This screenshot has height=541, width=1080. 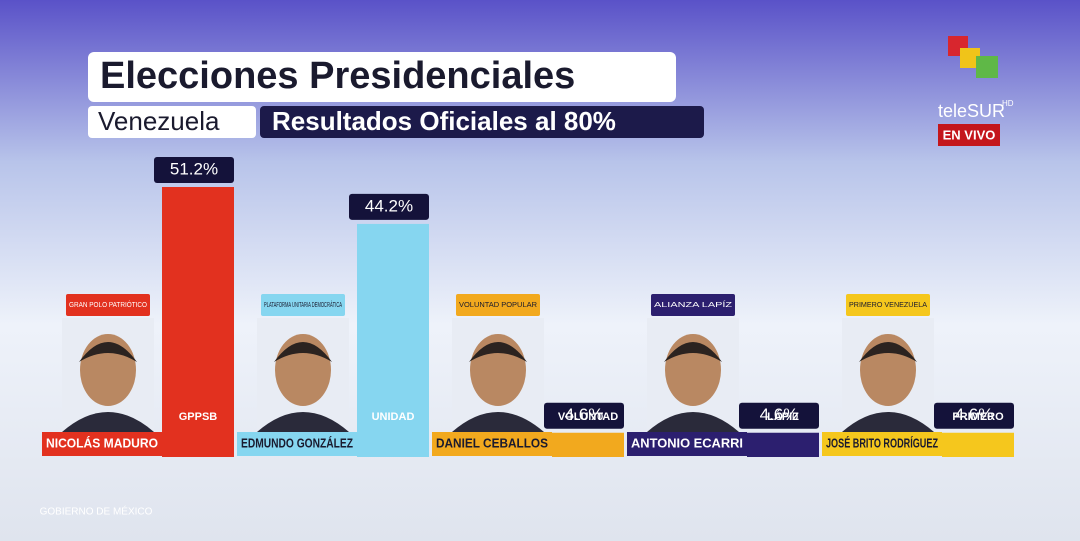 What do you see at coordinates (96, 511) in the screenshot?
I see `watermark: GOBIERNO DE MÉXICO` at bounding box center [96, 511].